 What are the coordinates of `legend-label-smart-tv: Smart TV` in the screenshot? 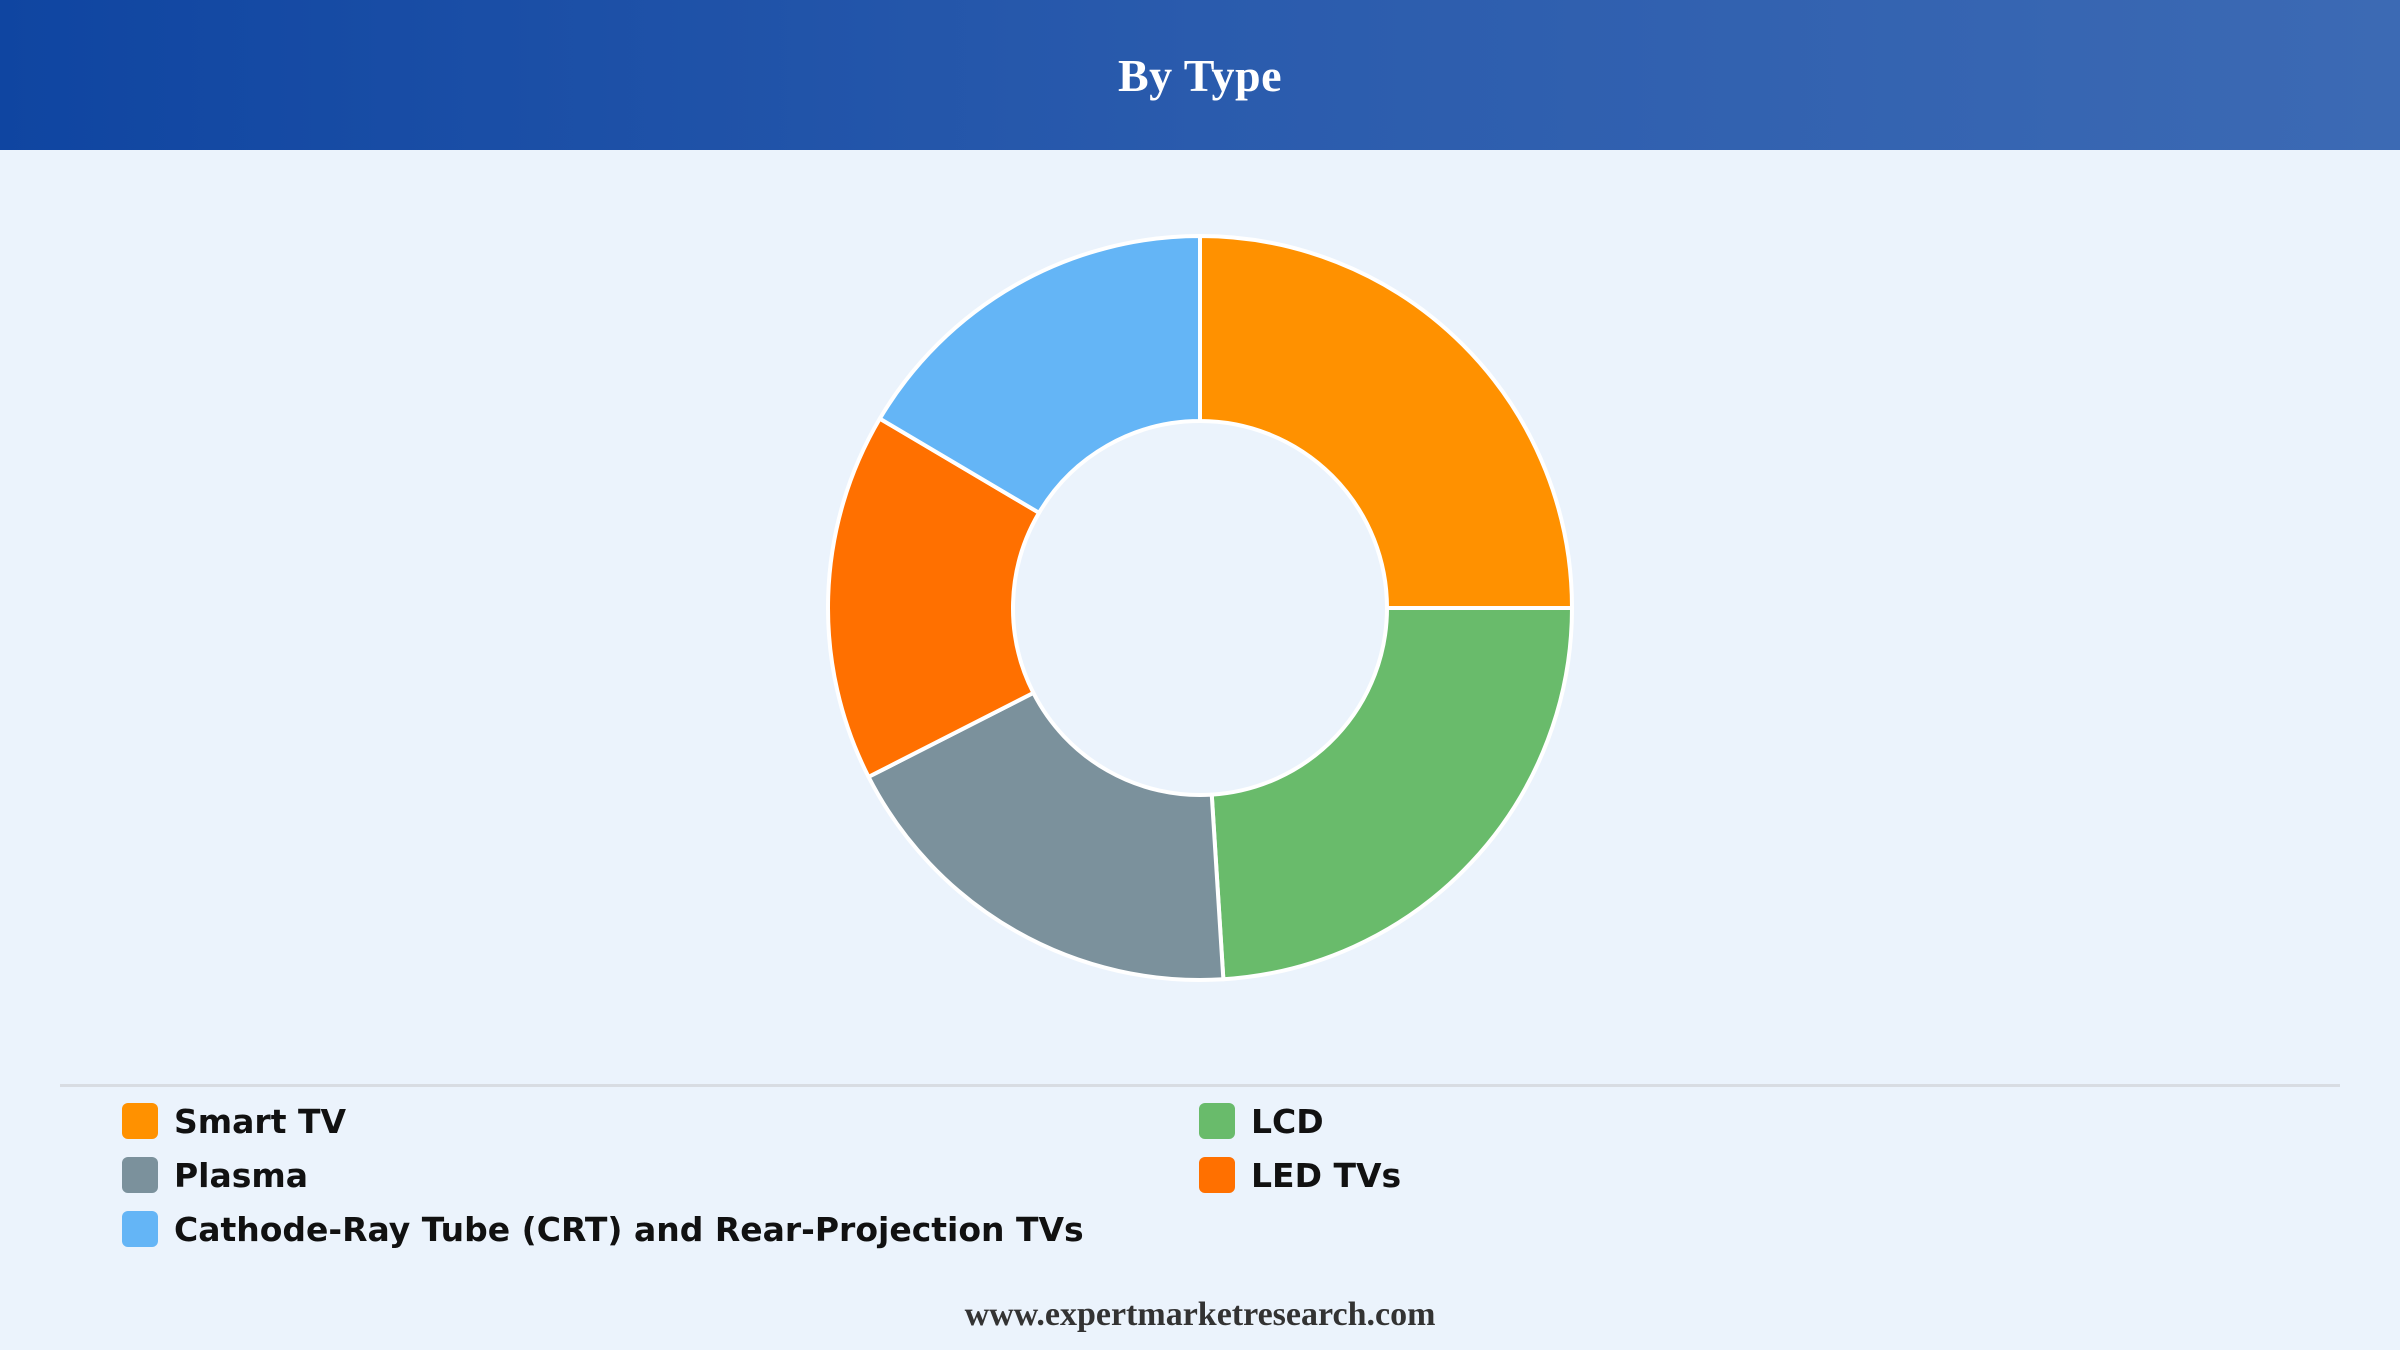 It's located at (260, 1121).